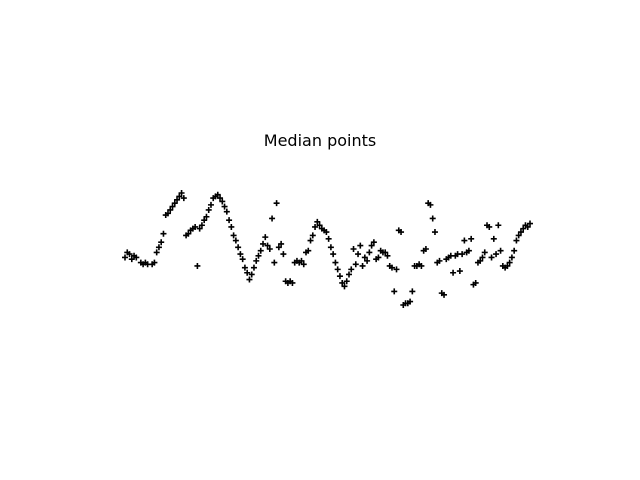 The image size is (640, 480). What do you see at coordinates (320, 140) in the screenshot?
I see `chart-title: Median points` at bounding box center [320, 140].